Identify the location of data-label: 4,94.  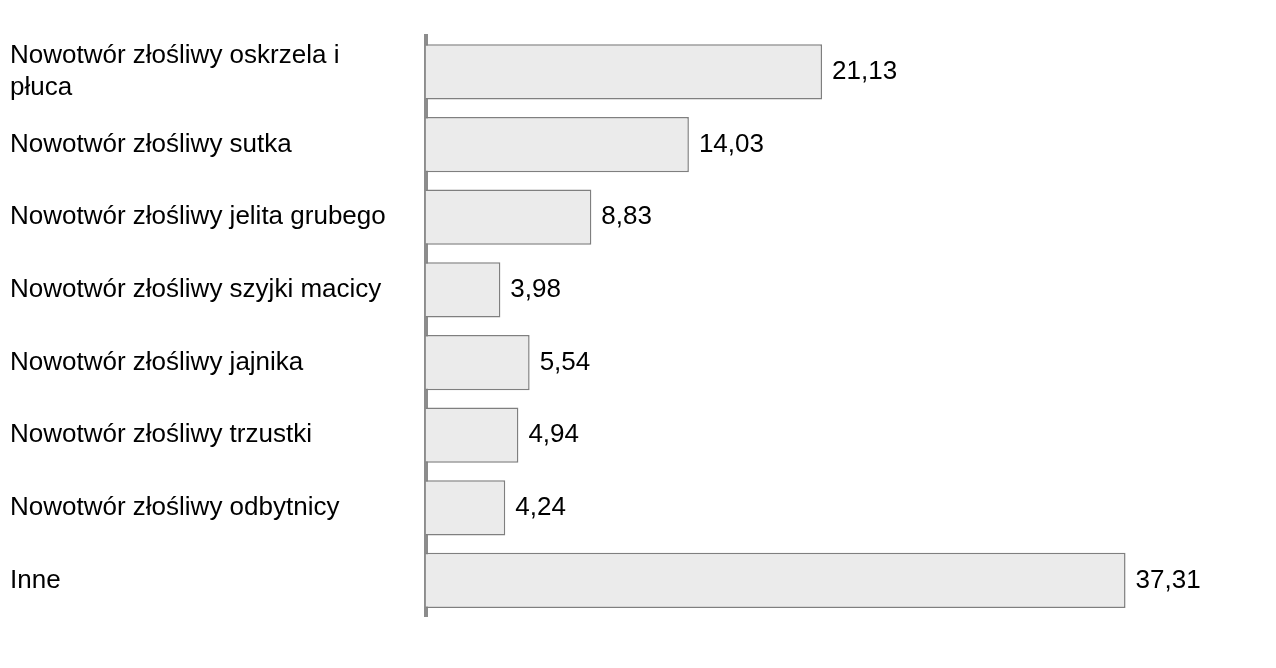
(553, 433).